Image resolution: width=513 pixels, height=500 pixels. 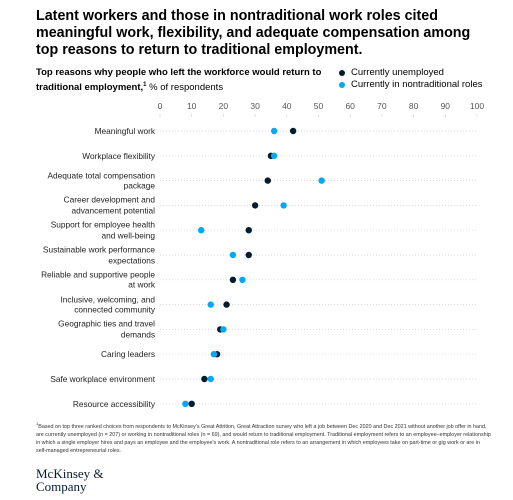 What do you see at coordinates (382, 106) in the screenshot?
I see `x-tick-label: 70` at bounding box center [382, 106].